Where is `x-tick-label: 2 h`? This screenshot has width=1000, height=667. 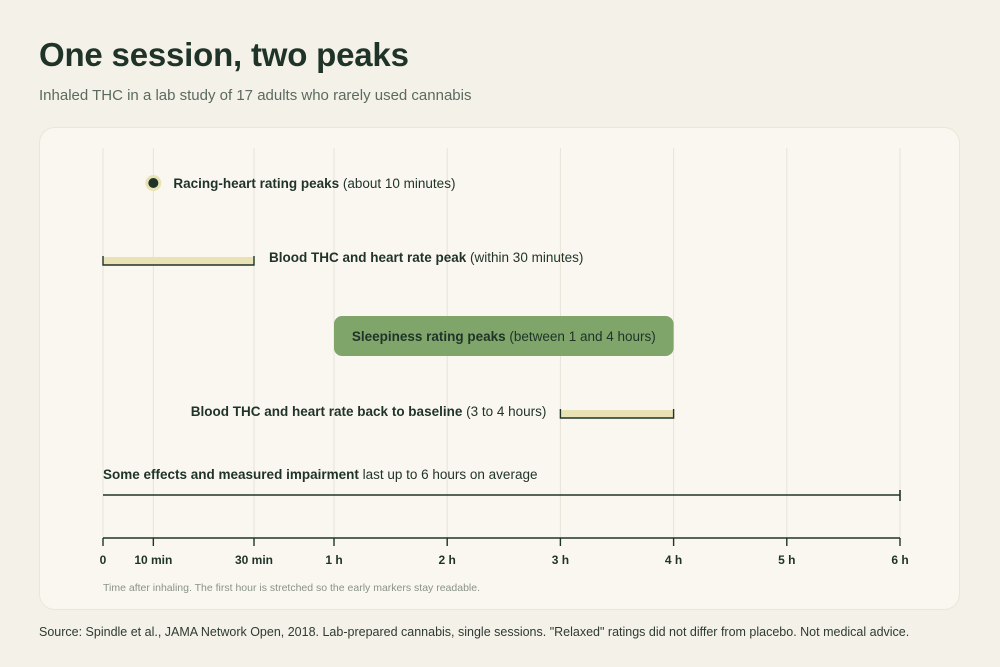 x-tick-label: 2 h is located at coordinates (447, 560).